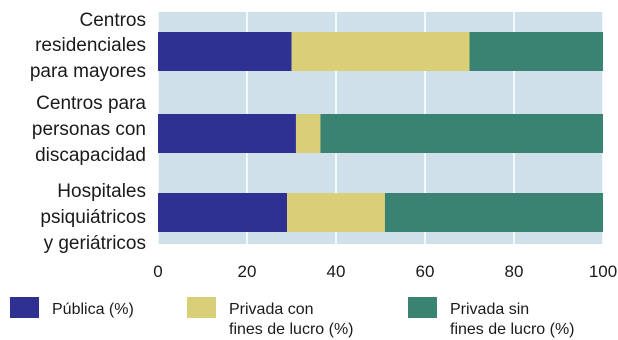 Image resolution: width=618 pixels, height=340 pixels. What do you see at coordinates (385, 271) in the screenshot?
I see `x-axis-ticks: 0 20 40 60 80 100` at bounding box center [385, 271].